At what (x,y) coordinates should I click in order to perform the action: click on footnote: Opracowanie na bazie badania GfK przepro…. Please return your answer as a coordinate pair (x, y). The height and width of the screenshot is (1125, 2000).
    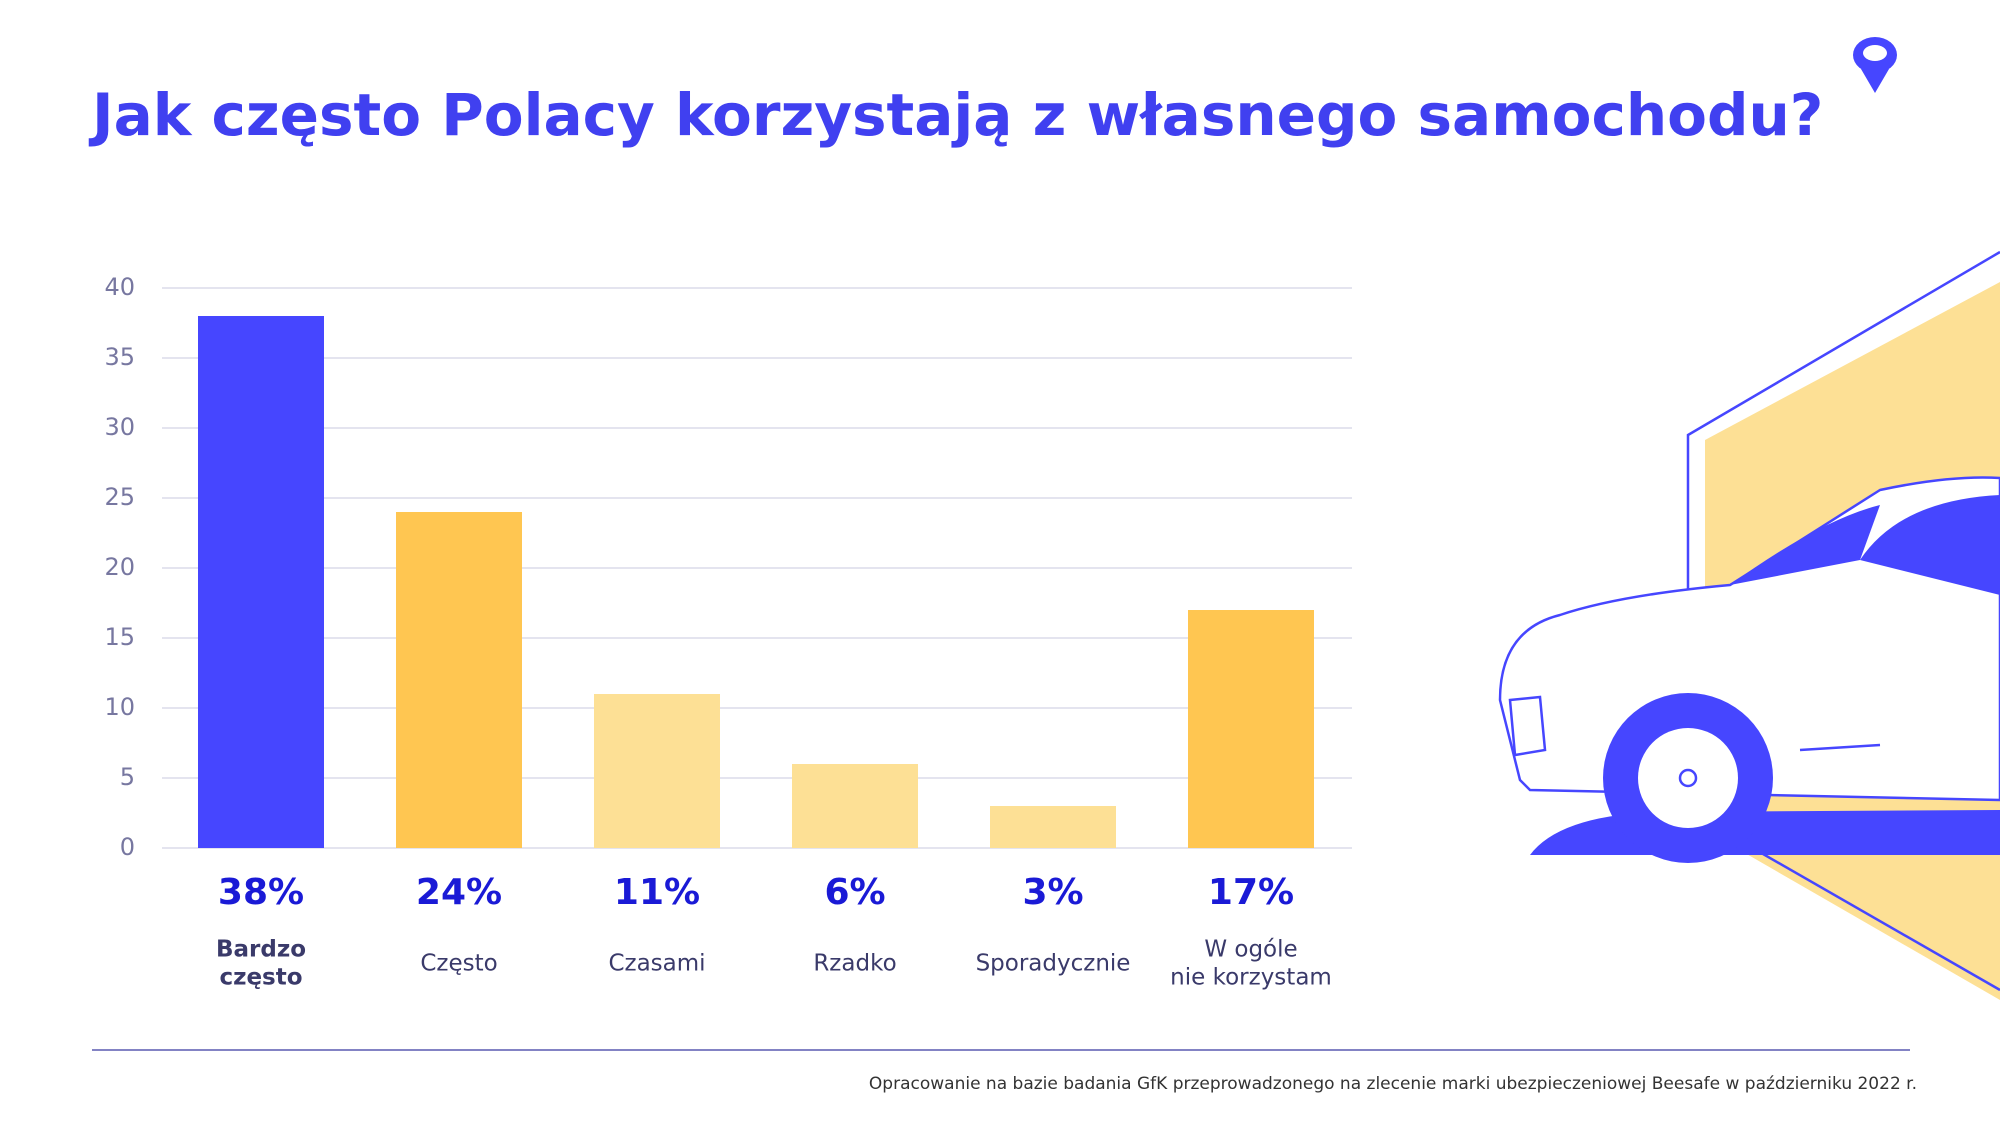
    Looking at the image, I should click on (1393, 1084).